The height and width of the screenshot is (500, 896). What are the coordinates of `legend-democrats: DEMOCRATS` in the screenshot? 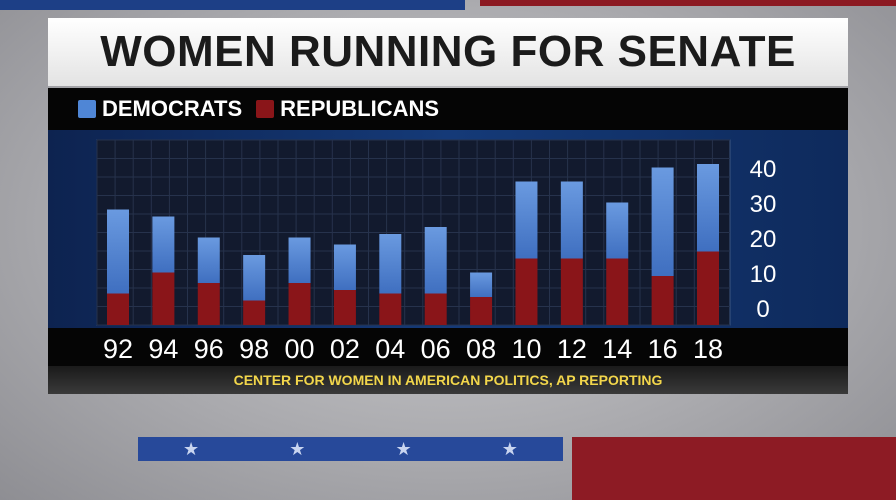 It's located at (160, 109).